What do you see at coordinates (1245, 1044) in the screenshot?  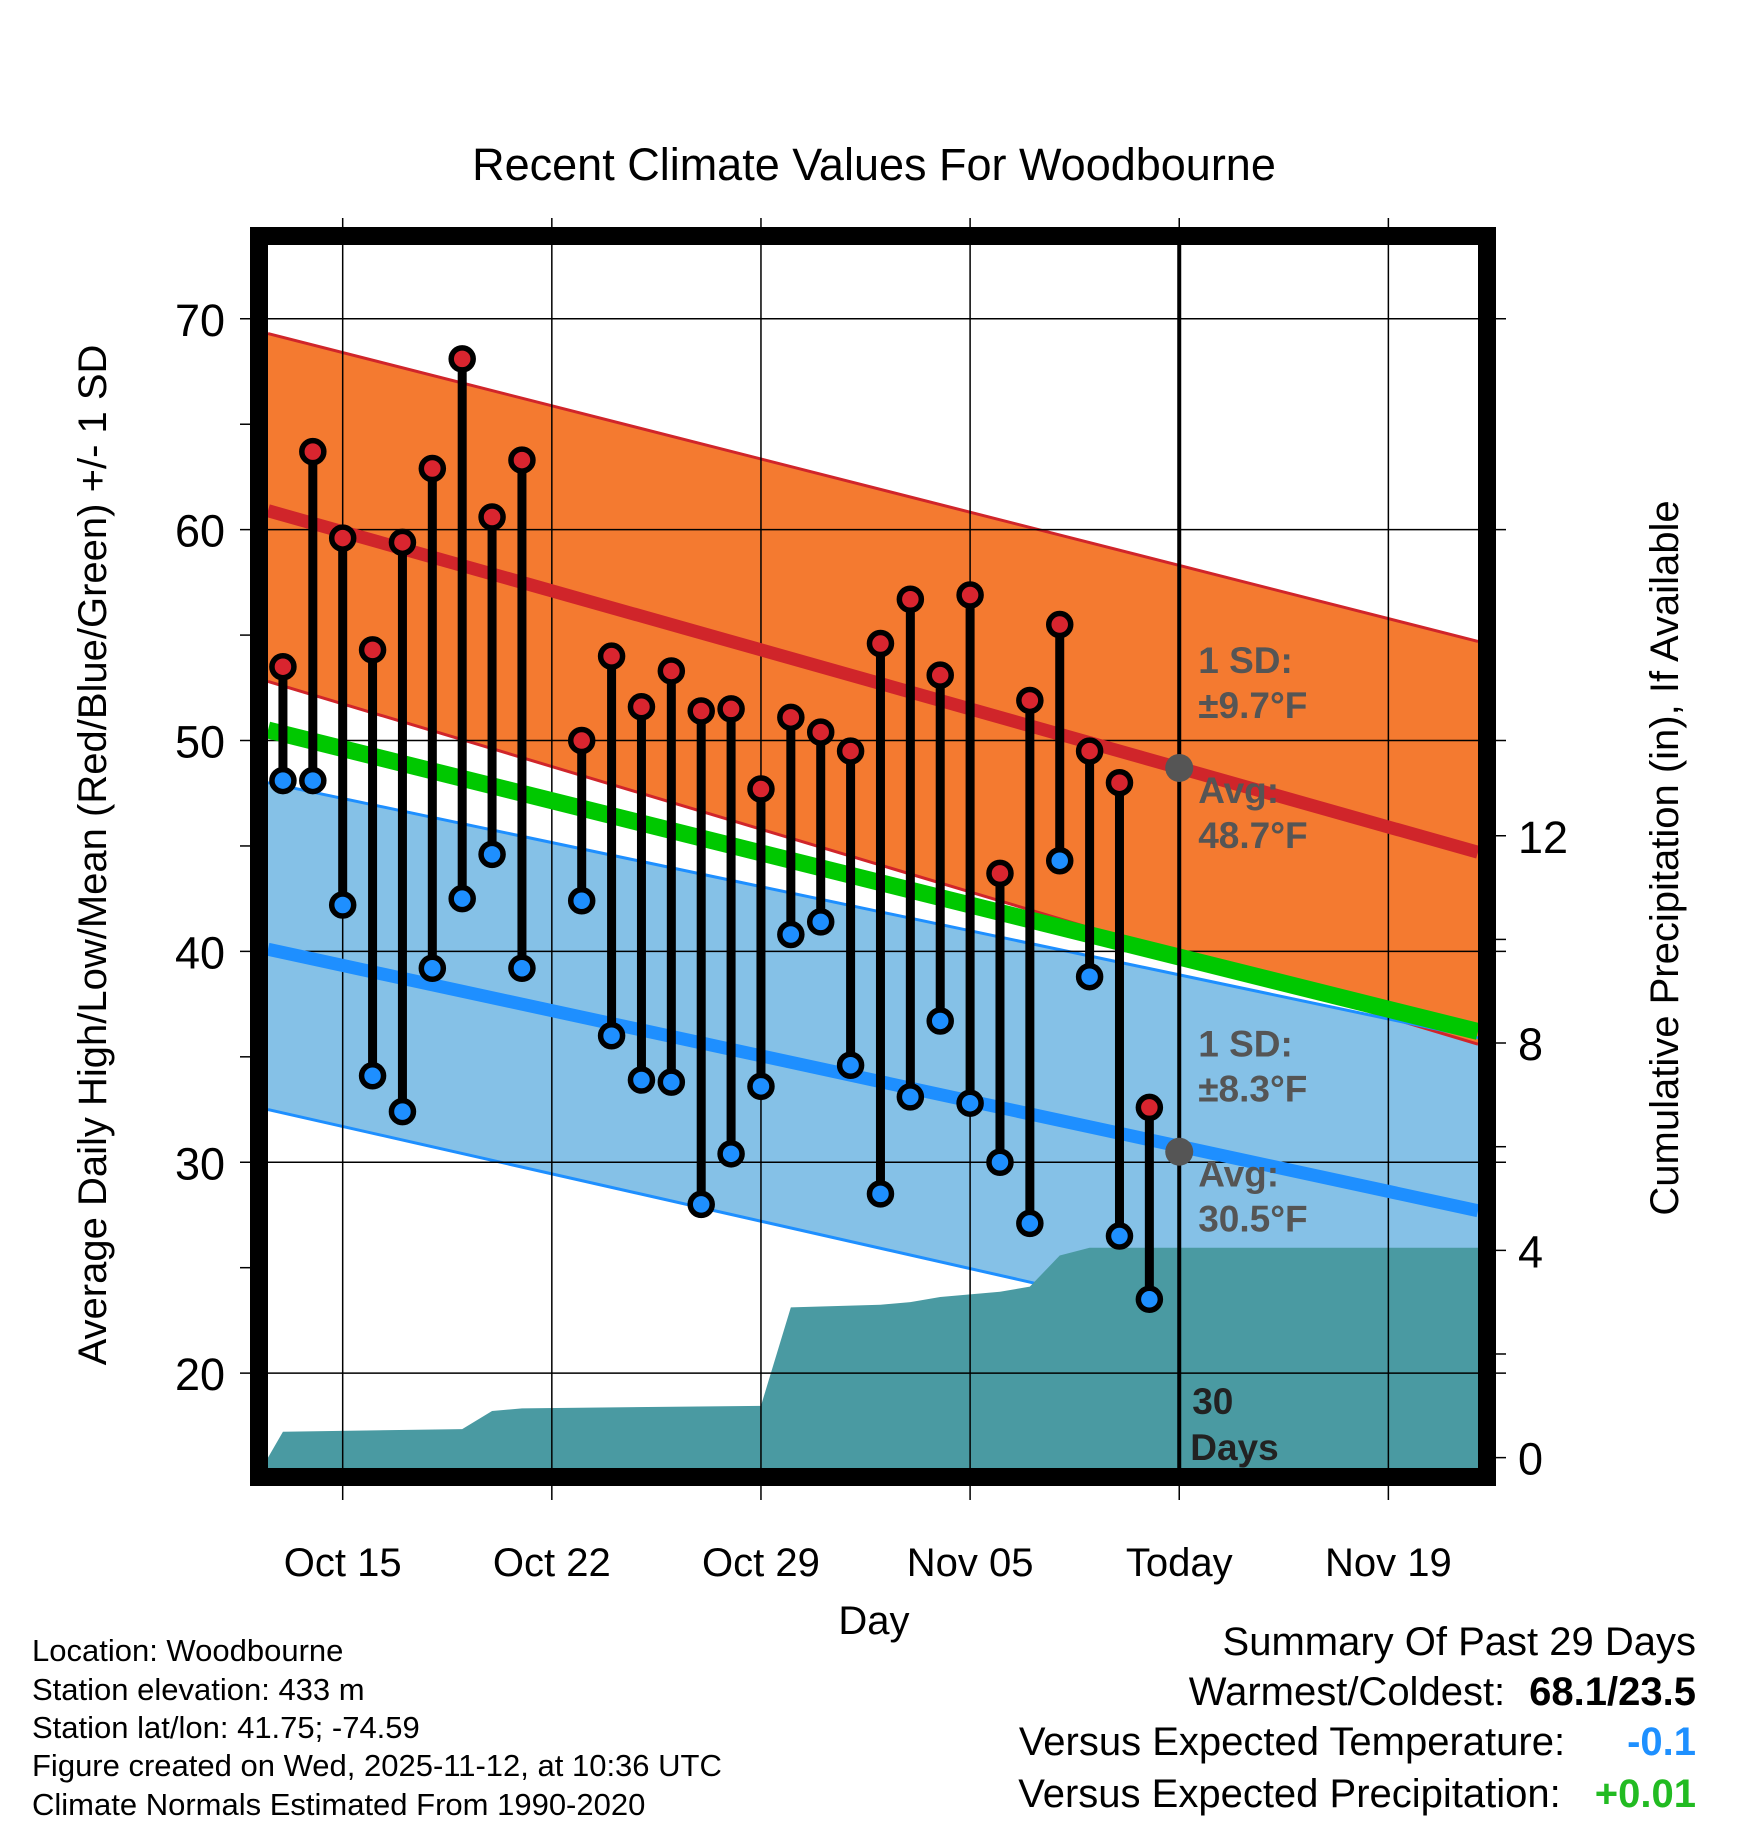 I see `low-sd-annotation-label: 1 SD:` at bounding box center [1245, 1044].